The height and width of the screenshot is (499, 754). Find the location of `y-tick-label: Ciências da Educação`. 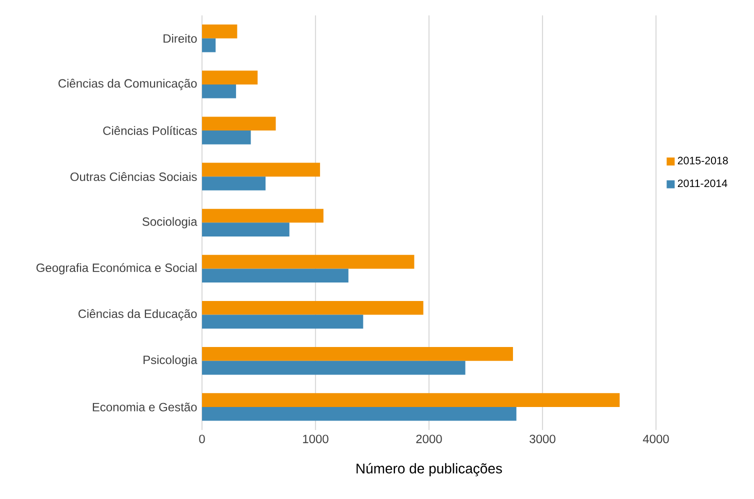

y-tick-label: Ciências da Educação is located at coordinates (137, 314).